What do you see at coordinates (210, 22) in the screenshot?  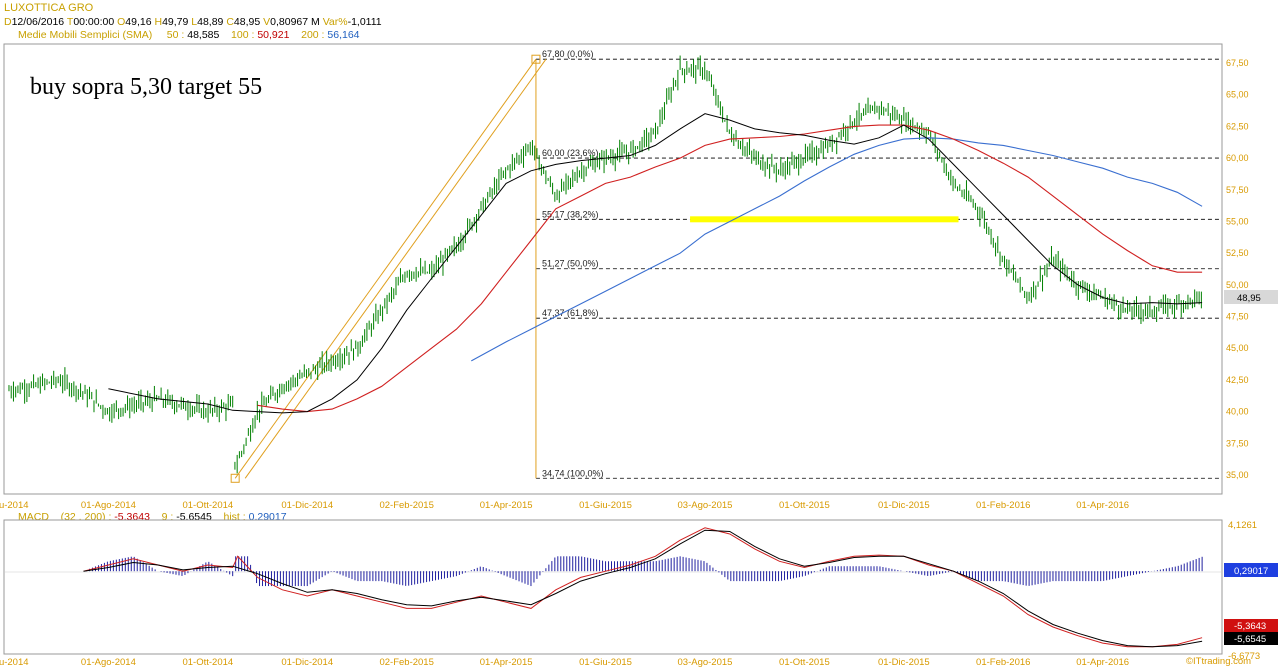 I see `low-value: 48,89` at bounding box center [210, 22].